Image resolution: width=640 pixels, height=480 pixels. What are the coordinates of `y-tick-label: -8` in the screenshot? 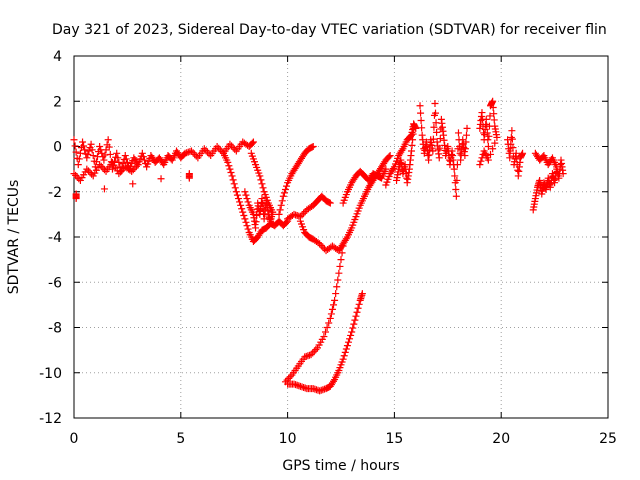 It's located at (55, 329).